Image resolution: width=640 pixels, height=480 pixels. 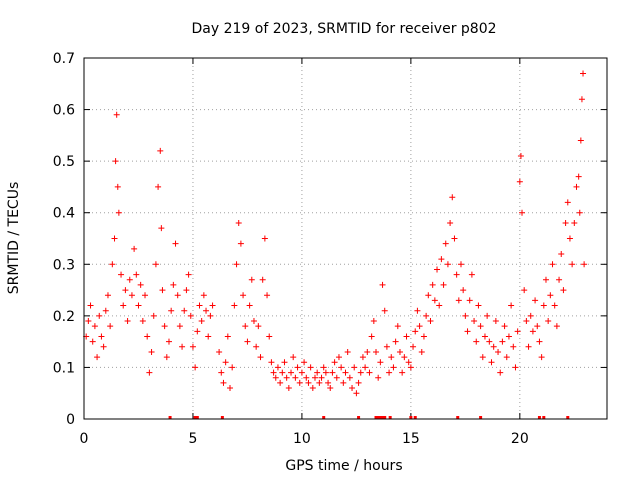 What do you see at coordinates (411, 439) in the screenshot?
I see `x-tick-label: 15` at bounding box center [411, 439].